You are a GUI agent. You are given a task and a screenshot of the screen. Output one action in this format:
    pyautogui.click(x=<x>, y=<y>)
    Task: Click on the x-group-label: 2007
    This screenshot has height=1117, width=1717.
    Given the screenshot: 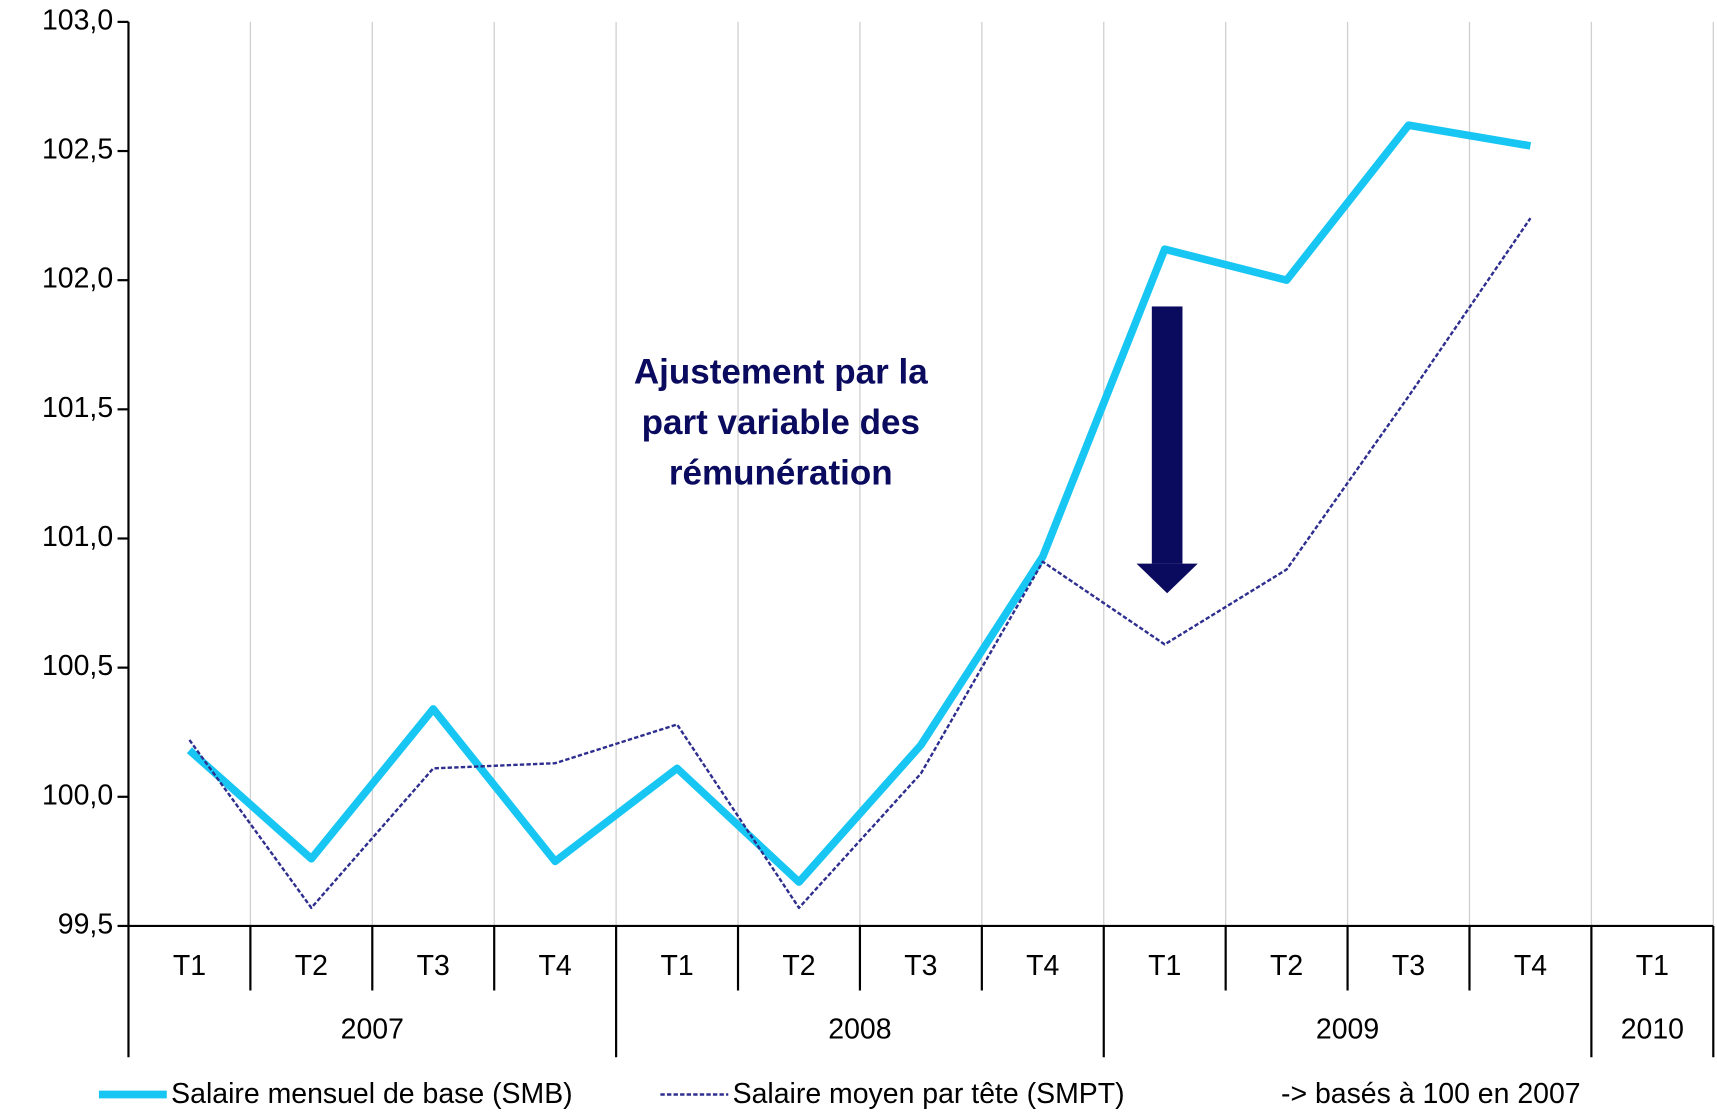 What is the action you would take?
    pyautogui.click(x=372, y=1030)
    